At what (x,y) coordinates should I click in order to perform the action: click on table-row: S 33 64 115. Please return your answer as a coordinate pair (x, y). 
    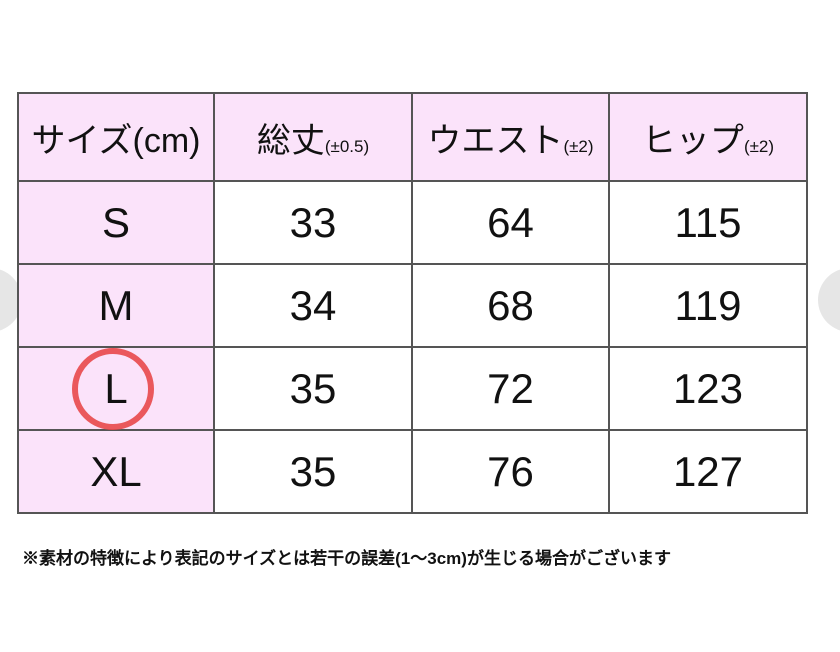
    Looking at the image, I should click on (412, 222).